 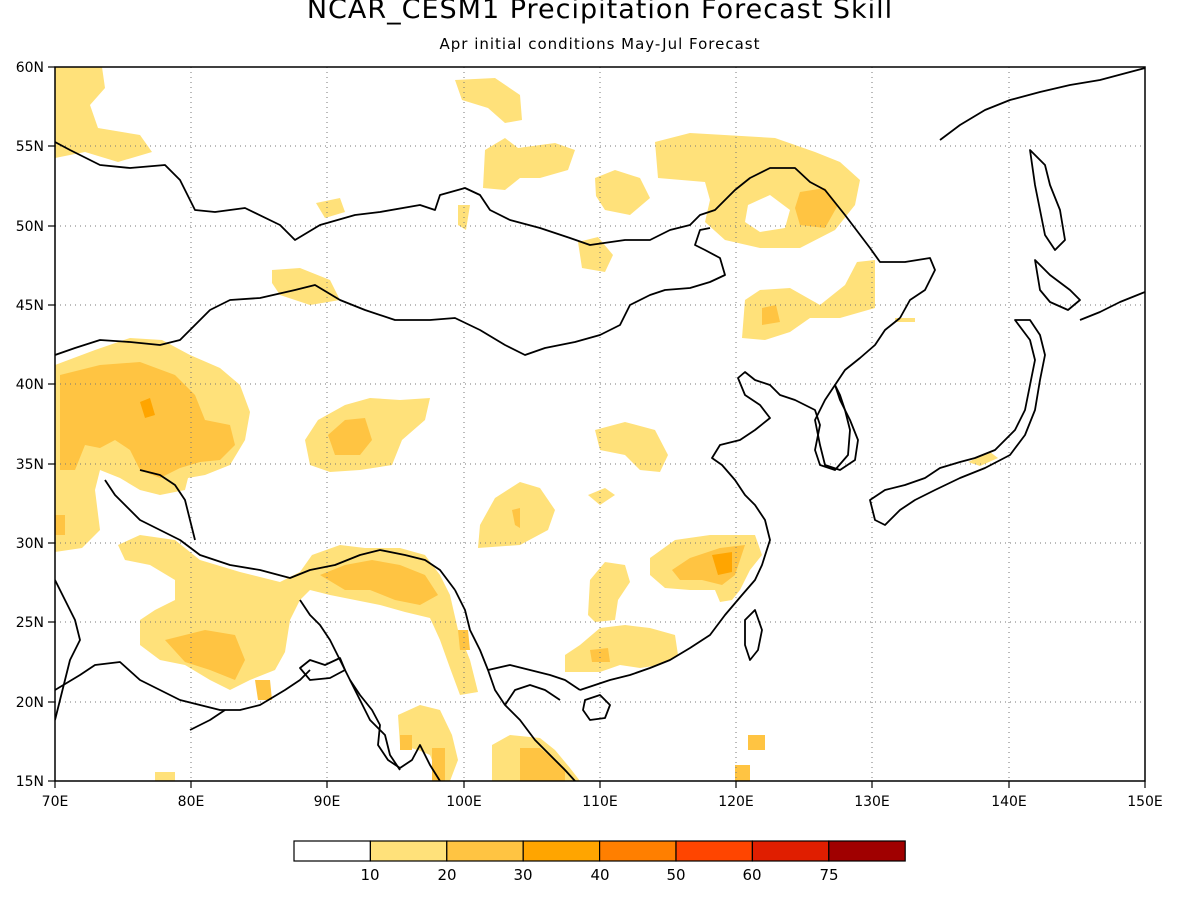 I want to click on skill-region-altai-north, so click(x=488, y=100).